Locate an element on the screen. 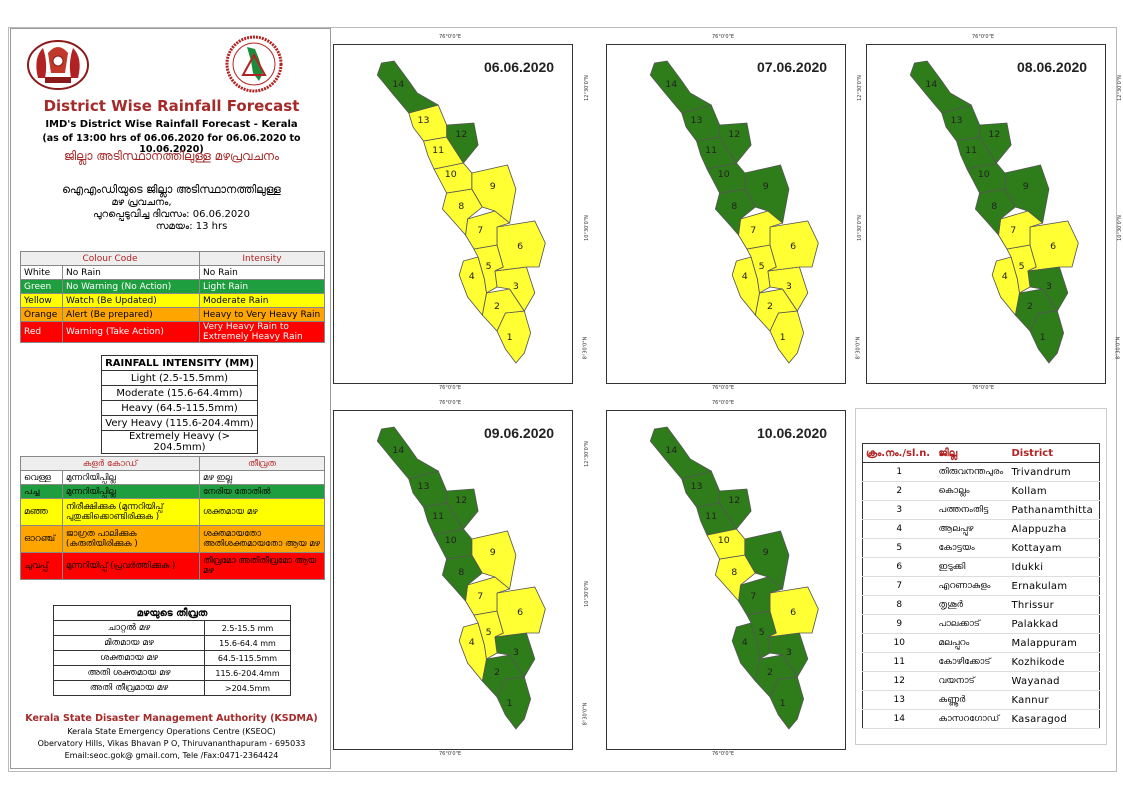 This screenshot has height=794, width=1123. colour-code-row-ml: വെള്ള മുന്നറിയിപ്പില്ല മഴ ഇല്ല is located at coordinates (172, 477).